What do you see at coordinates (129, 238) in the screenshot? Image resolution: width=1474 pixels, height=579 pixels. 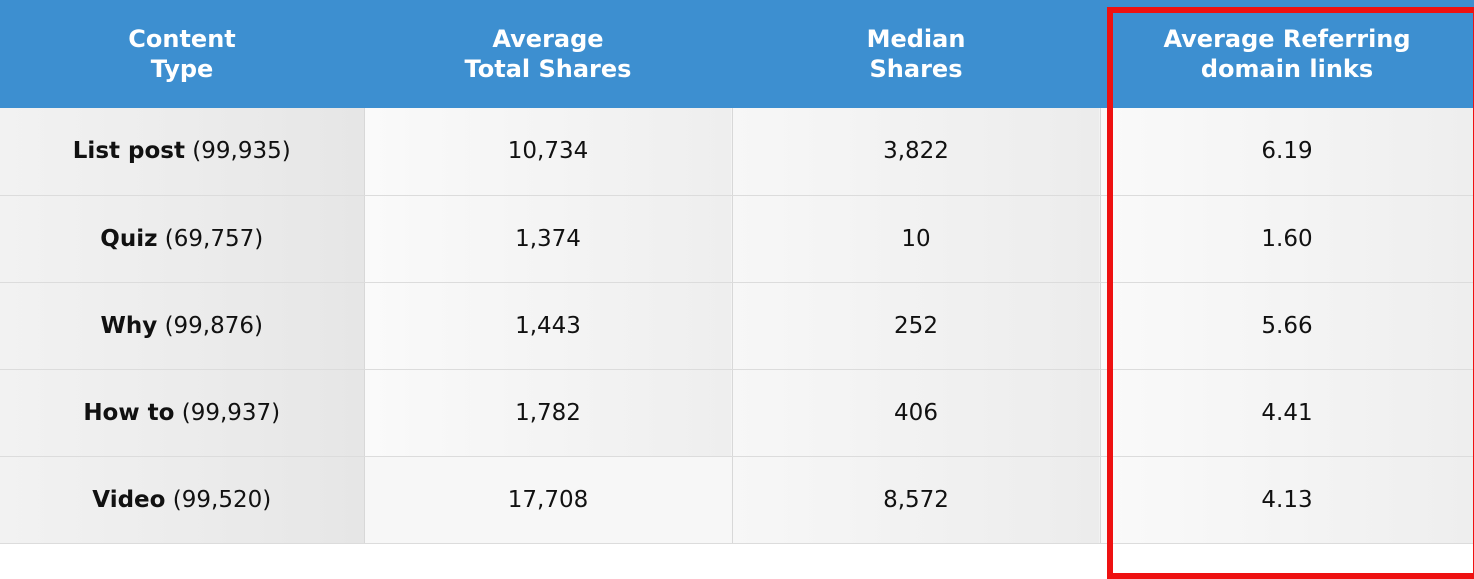 I see `content-type-name: Quiz` at bounding box center [129, 238].